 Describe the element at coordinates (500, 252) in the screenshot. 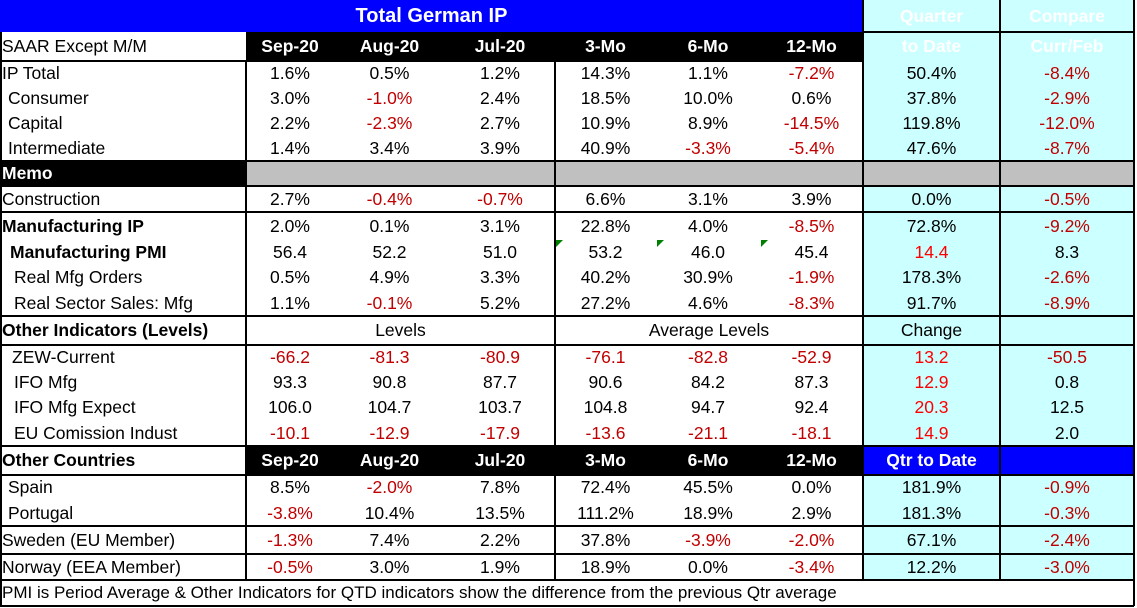

I see `value-cell: 51.0` at that location.